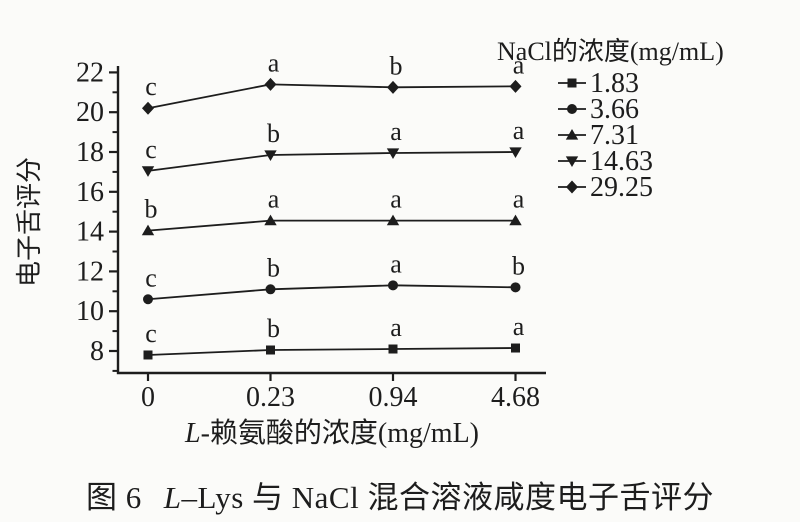  Describe the element at coordinates (614, 109) in the screenshot. I see `legend-entry-label: 3.66` at that location.